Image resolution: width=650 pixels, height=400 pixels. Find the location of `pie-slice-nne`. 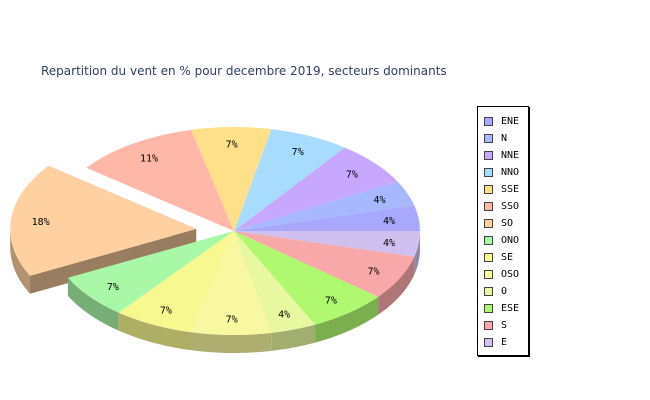

pie-slice-nne is located at coordinates (316, 189).